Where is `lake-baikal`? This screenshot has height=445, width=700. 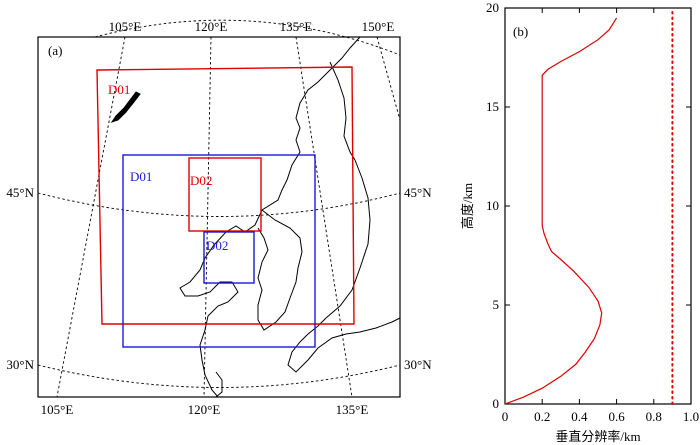
lake-baikal is located at coordinates (125, 107).